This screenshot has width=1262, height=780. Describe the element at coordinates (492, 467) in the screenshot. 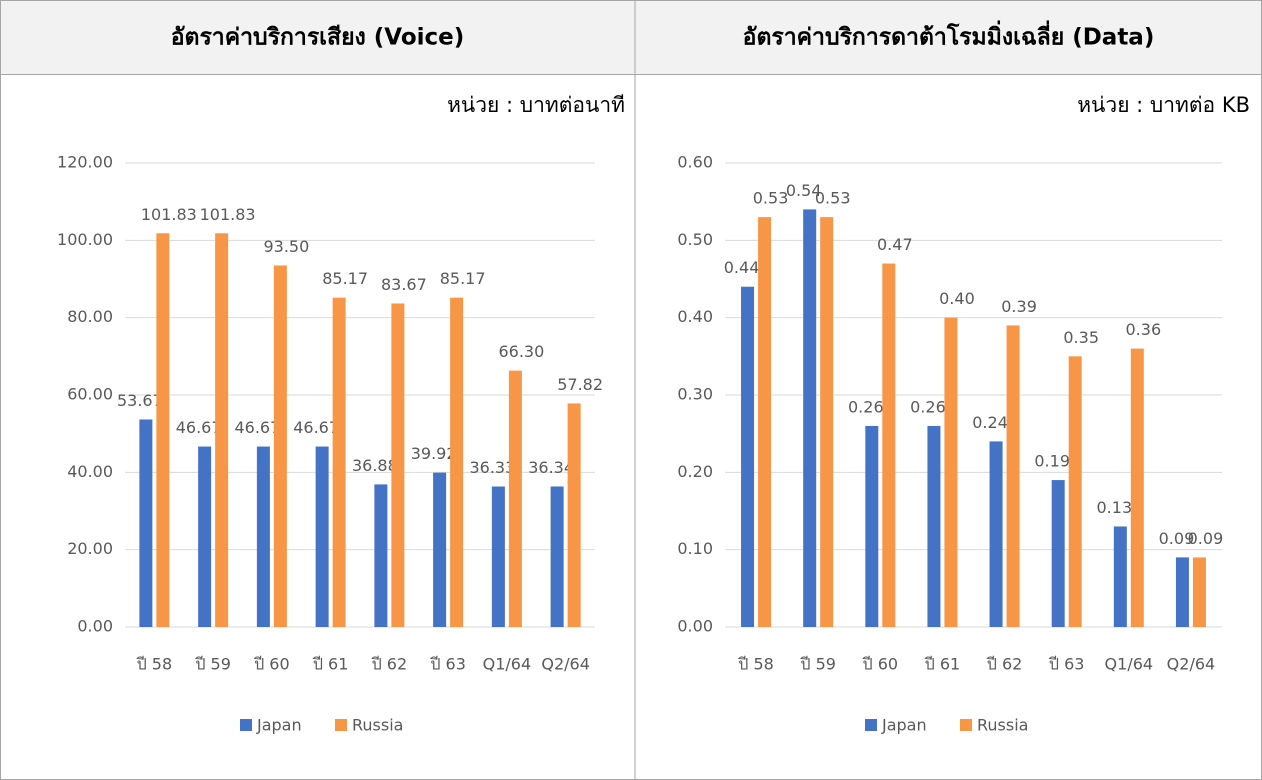

I see `data-label: 36.33` at that location.